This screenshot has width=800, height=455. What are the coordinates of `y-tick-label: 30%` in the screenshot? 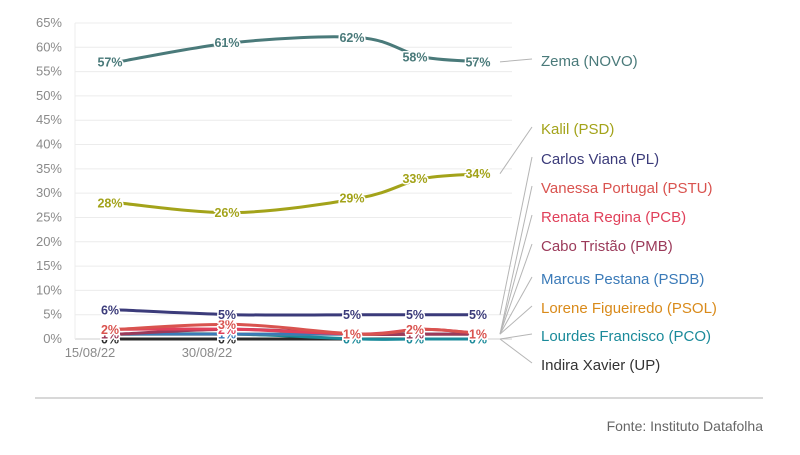 It's located at (49, 192).